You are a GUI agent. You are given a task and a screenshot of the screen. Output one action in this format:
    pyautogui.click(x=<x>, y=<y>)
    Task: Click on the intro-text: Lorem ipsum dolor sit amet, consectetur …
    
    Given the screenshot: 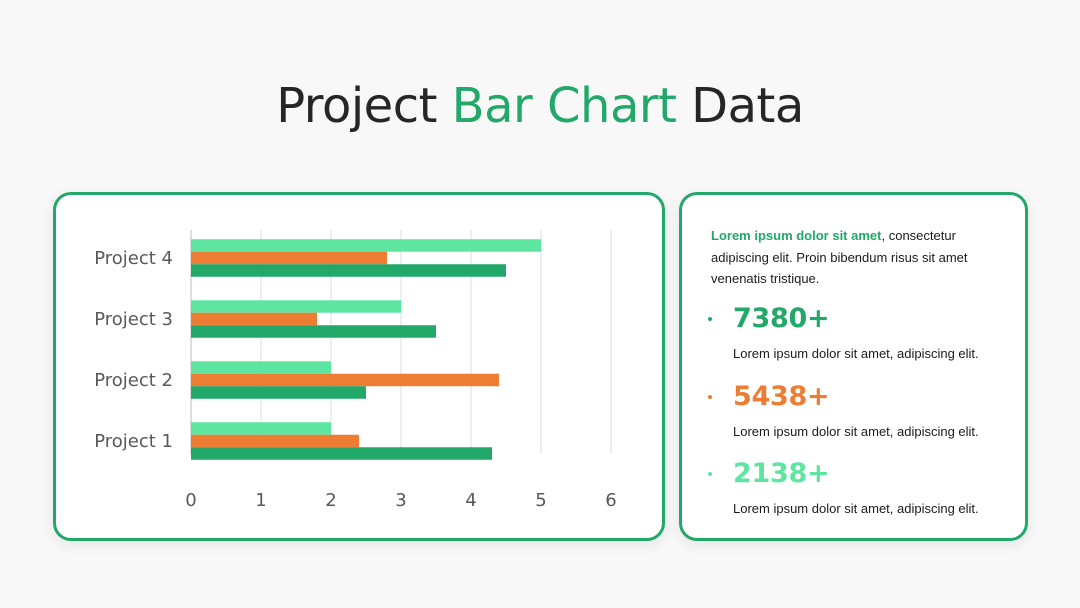 What is the action you would take?
    pyautogui.click(x=861, y=257)
    